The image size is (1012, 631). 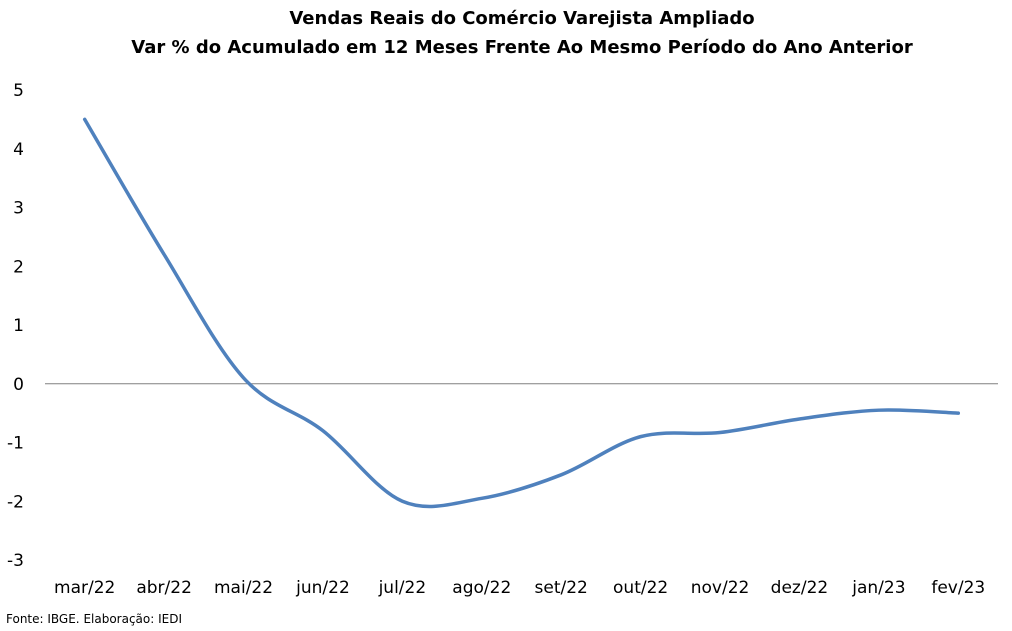 What do you see at coordinates (18, 267) in the screenshot?
I see `y-tick-label: 2` at bounding box center [18, 267].